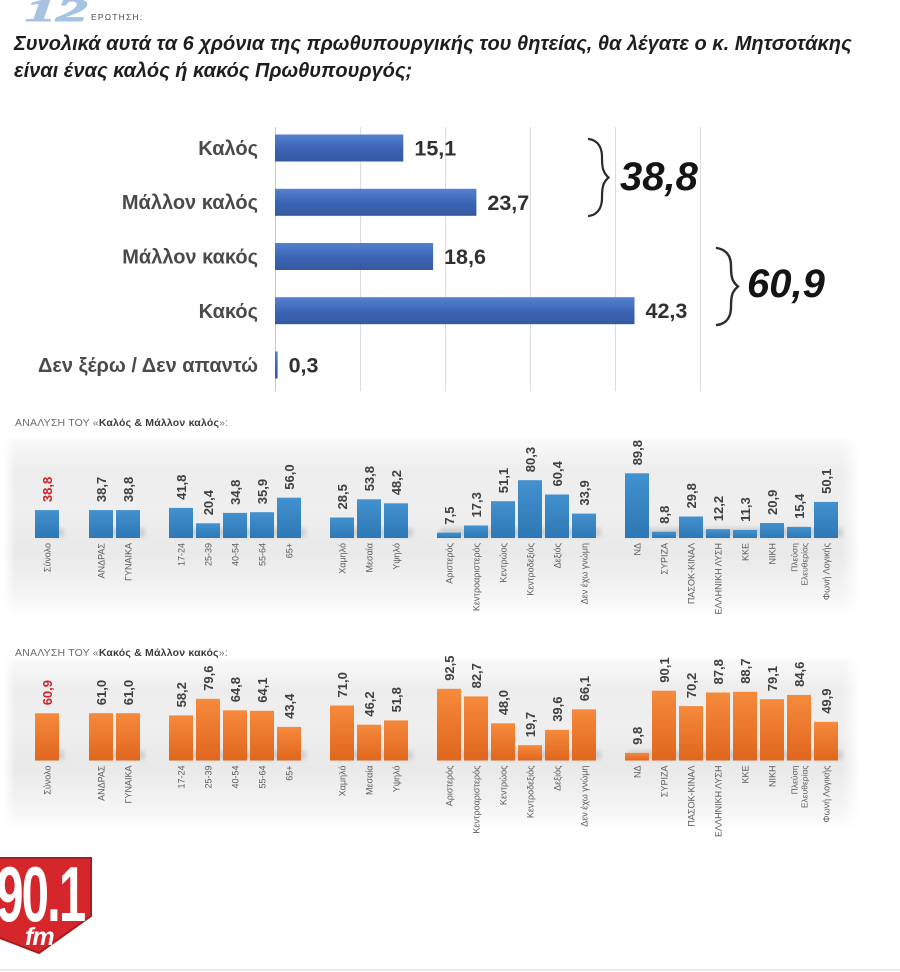  I want to click on svg-text: 79,6, so click(208, 677).